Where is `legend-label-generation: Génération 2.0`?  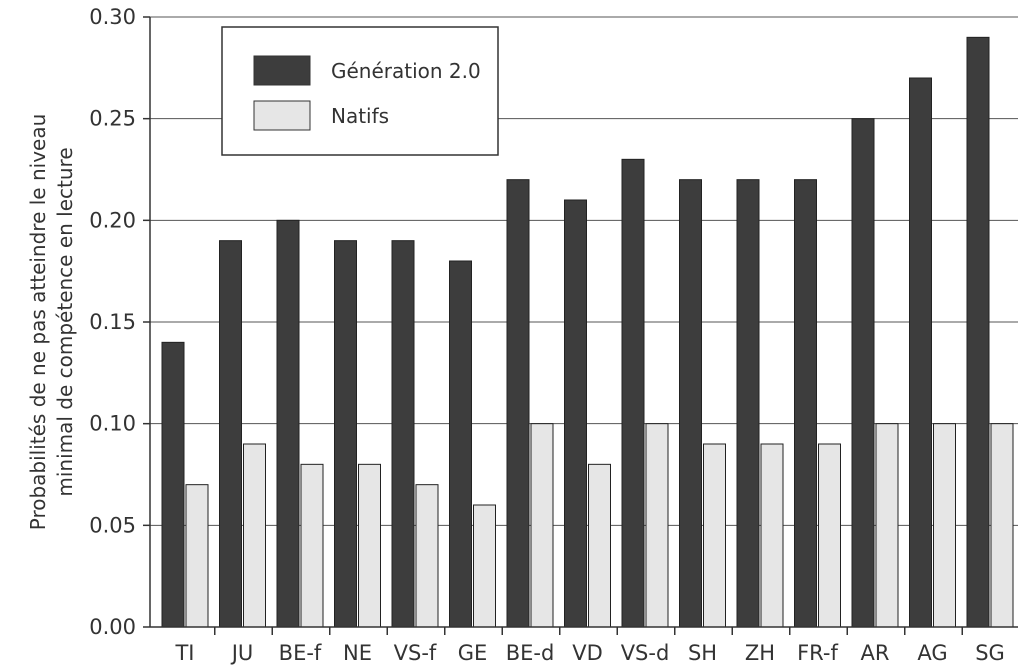 legend-label-generation: Génération 2.0 is located at coordinates (406, 71).